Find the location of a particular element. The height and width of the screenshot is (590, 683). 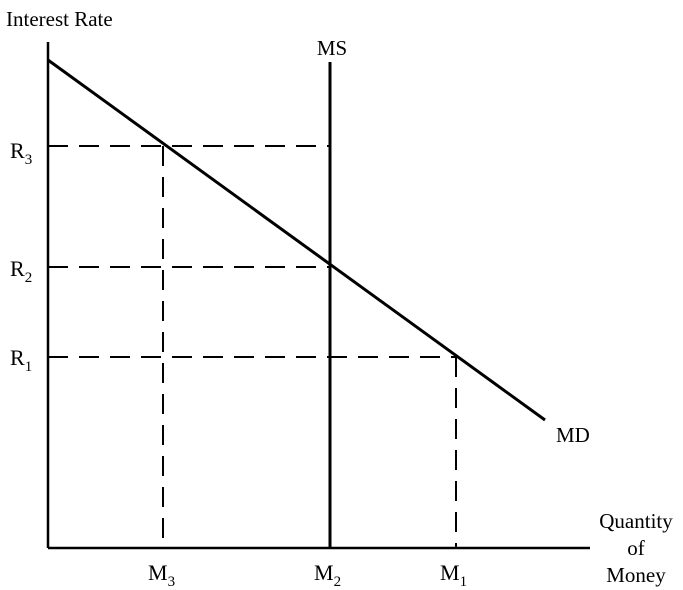

x-tick-m1-sub: 1 is located at coordinates (464, 582).